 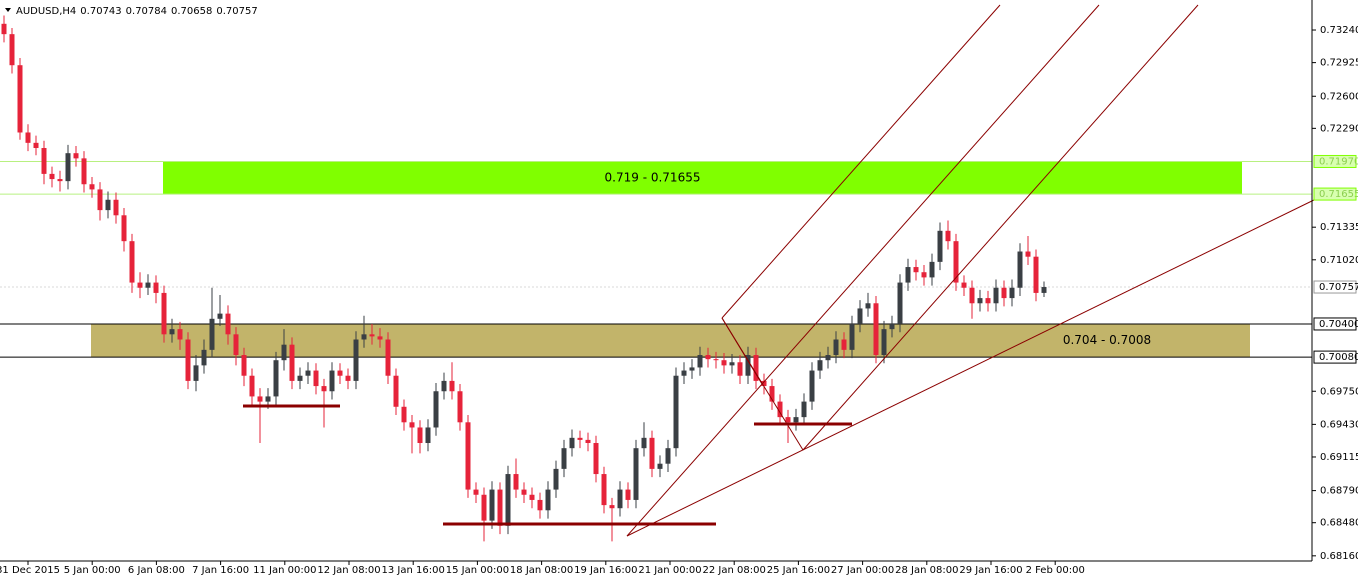 I want to click on x-tick-label: 27 Jan 00:00, so click(x=862, y=570).